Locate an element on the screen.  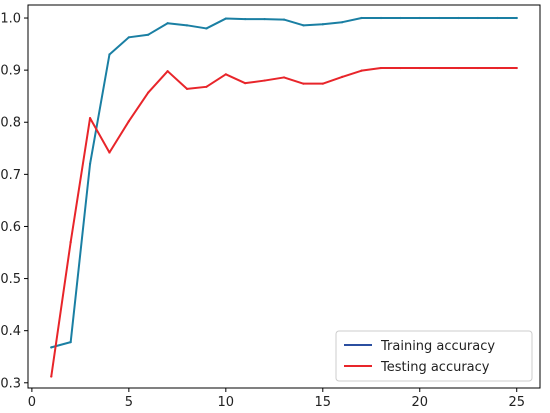
x-tick-label: 15 is located at coordinates (323, 402).